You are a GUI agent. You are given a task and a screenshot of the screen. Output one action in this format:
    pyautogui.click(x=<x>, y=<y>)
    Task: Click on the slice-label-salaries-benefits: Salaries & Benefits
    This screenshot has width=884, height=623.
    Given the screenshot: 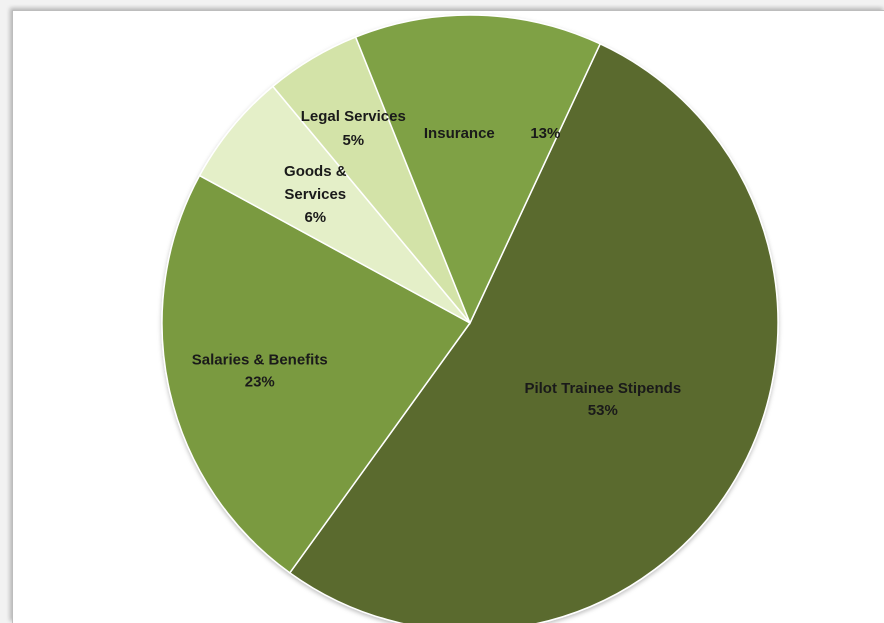 What is the action you would take?
    pyautogui.click(x=260, y=360)
    